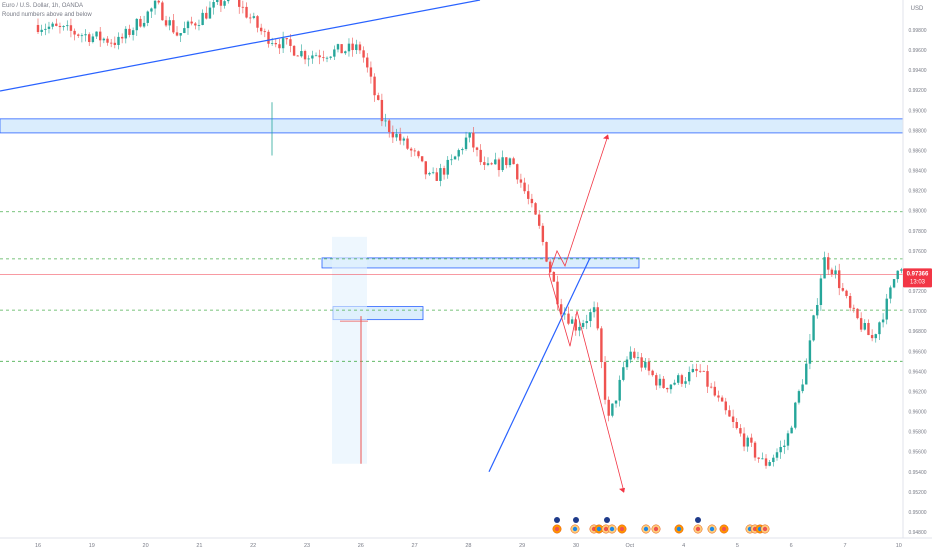 The height and width of the screenshot is (550, 932). Describe the element at coordinates (539, 365) in the screenshot. I see `rising-trendline` at that location.